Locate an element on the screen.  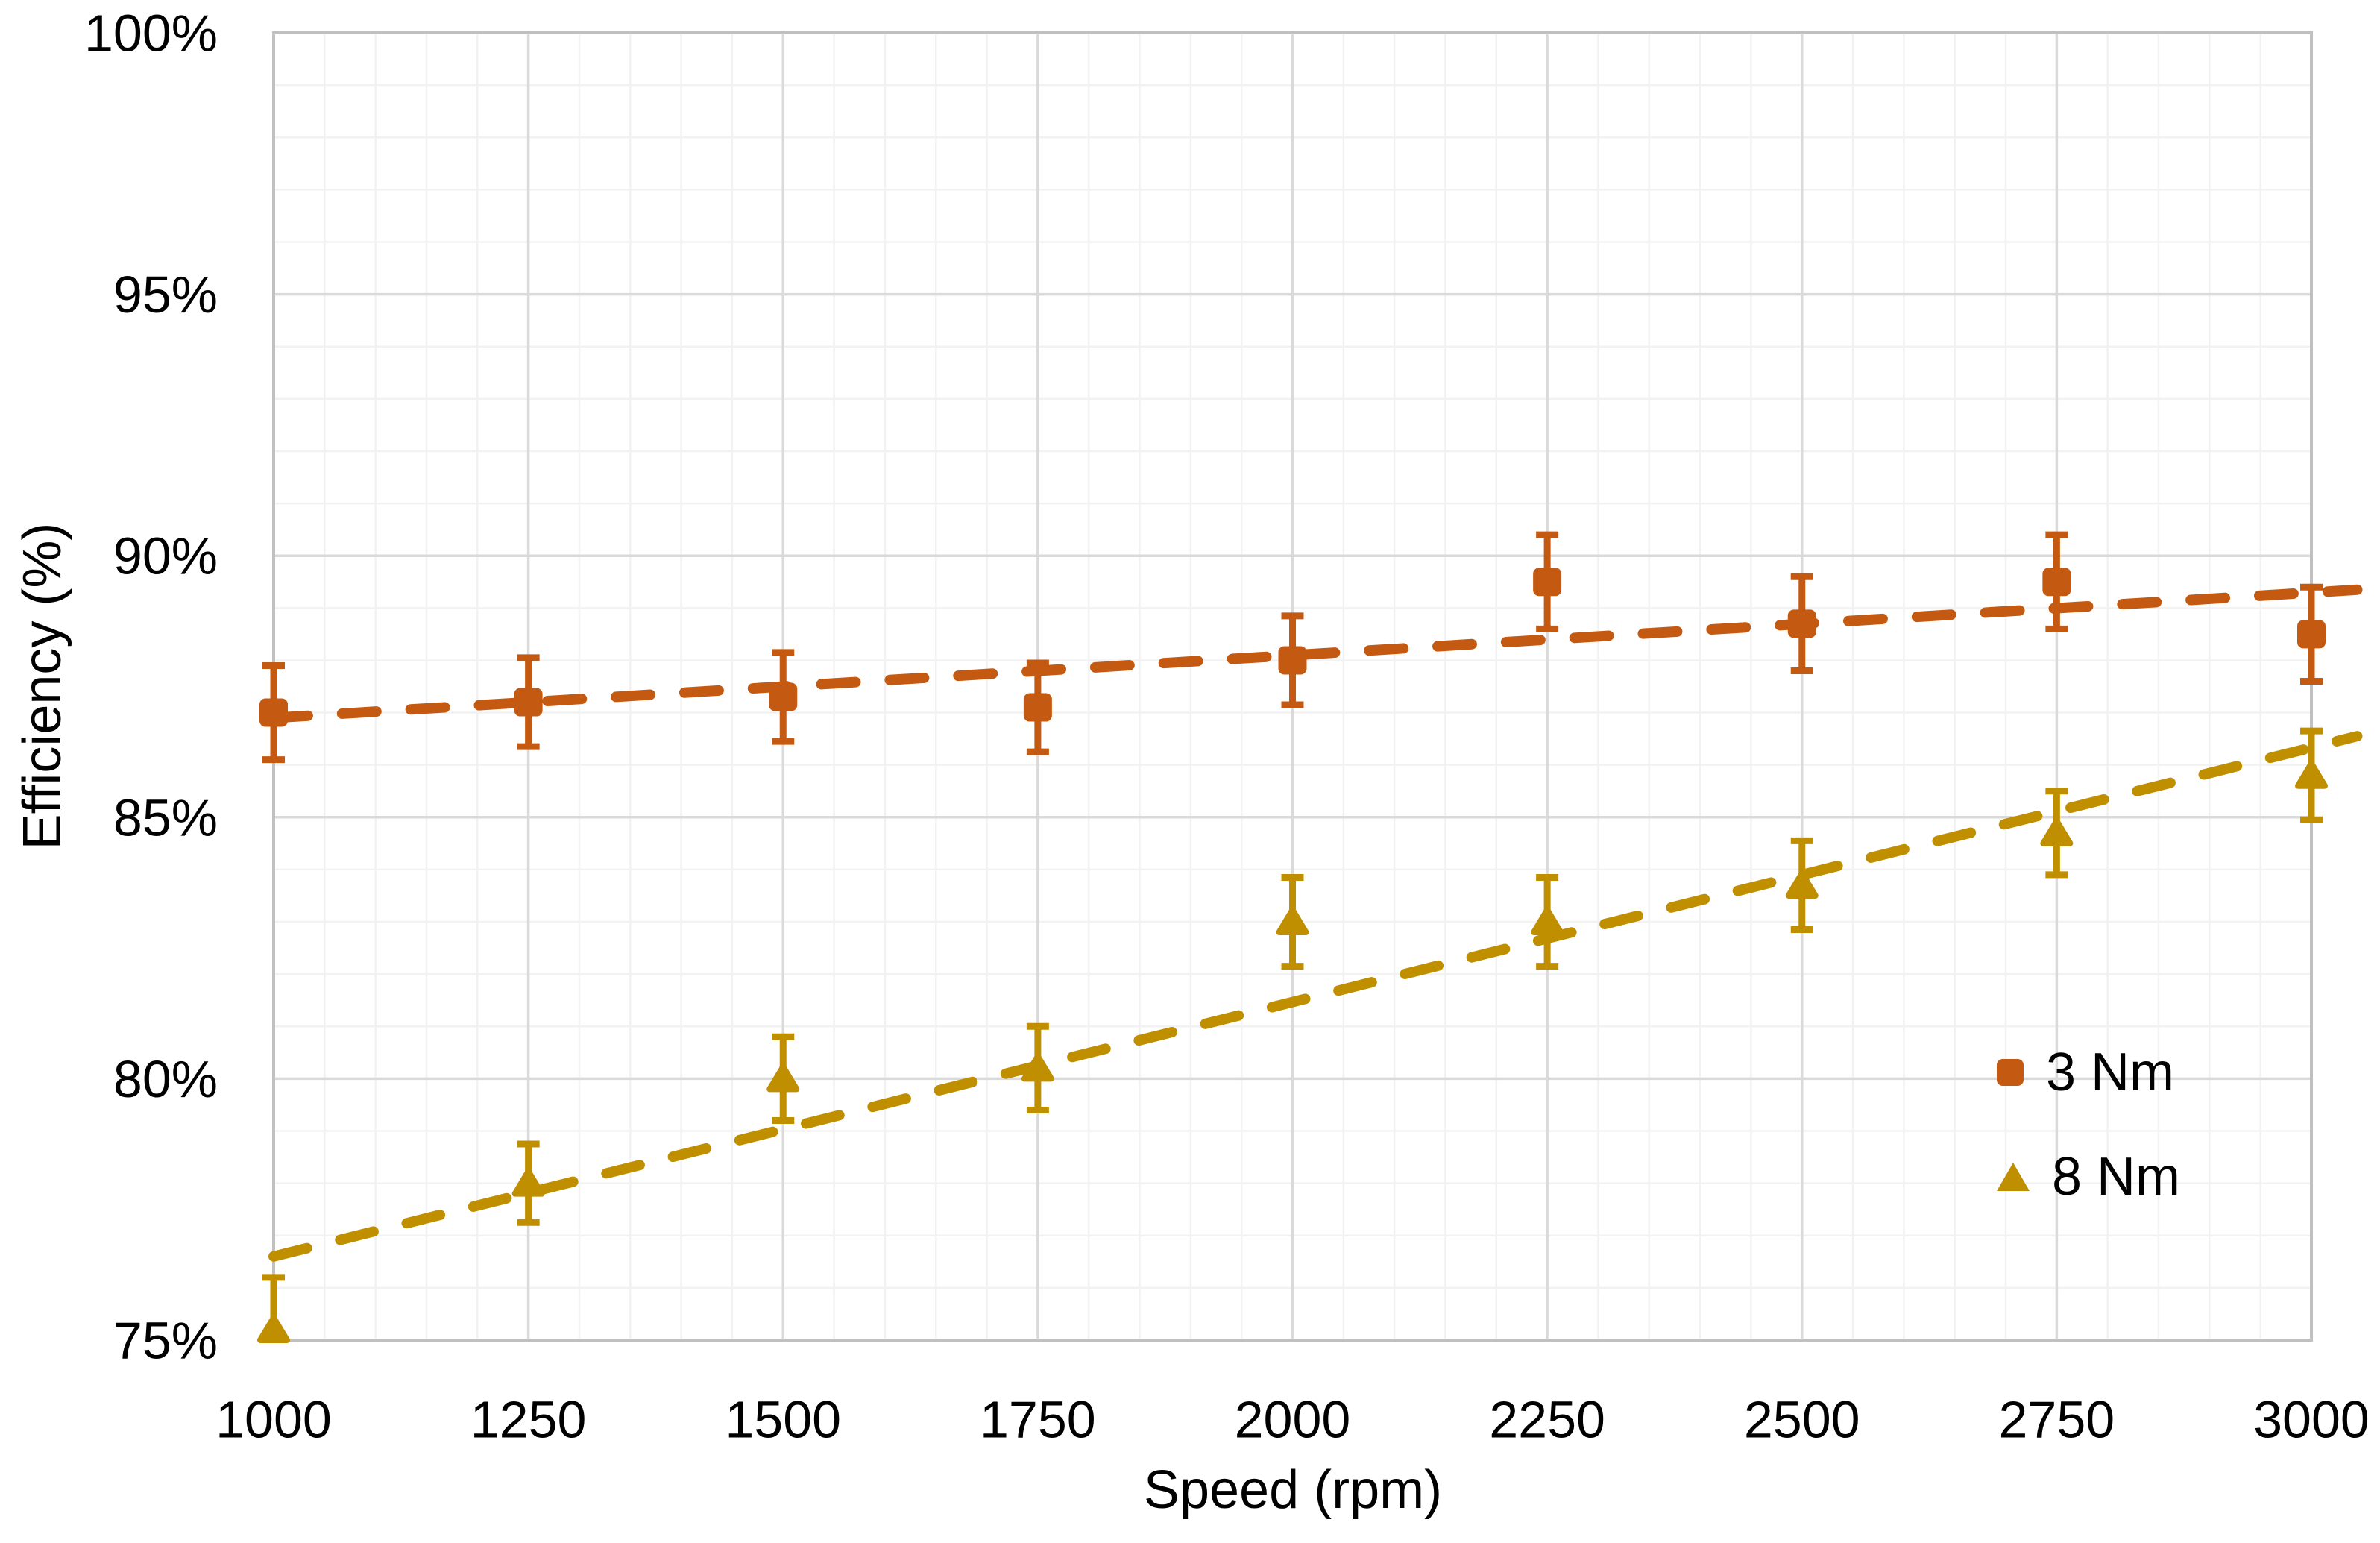
legend-label-8nm: 8 Nm is located at coordinates (2116, 1177).